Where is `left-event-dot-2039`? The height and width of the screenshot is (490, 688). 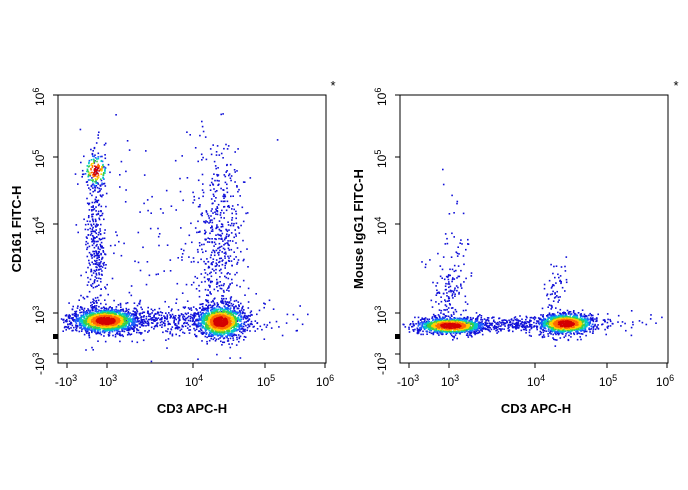
left-event-dot-2039 is located at coordinates (199, 318).